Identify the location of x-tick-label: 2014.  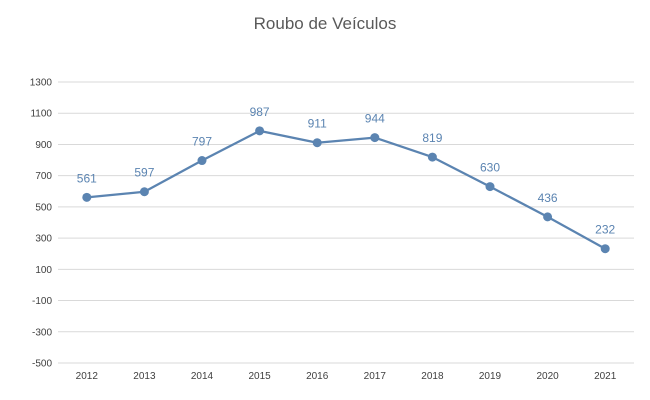
(202, 376).